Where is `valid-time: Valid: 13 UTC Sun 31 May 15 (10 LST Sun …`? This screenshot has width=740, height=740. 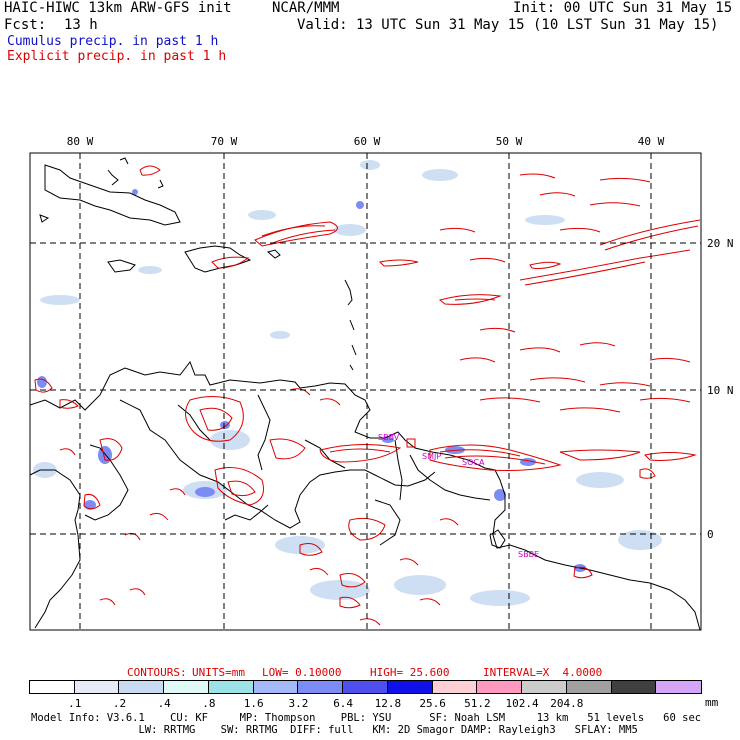
valid-time: Valid: 13 UTC Sun 31 May 15 (10 LST Sun … is located at coordinates (508, 25).